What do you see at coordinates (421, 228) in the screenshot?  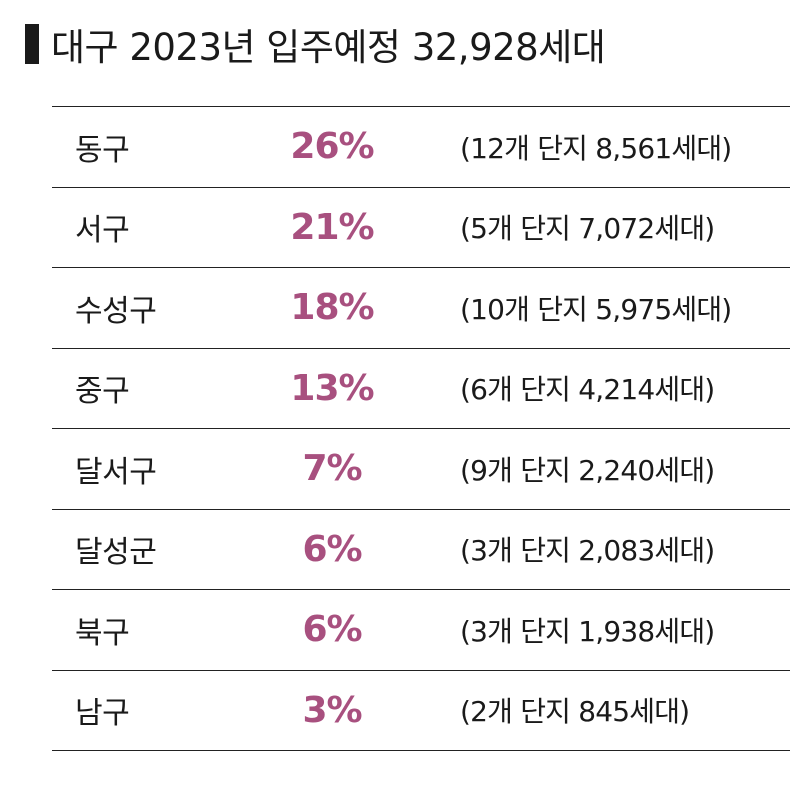 I see `table-row: 서구 21% (5개 단지 7,072세대)` at bounding box center [421, 228].